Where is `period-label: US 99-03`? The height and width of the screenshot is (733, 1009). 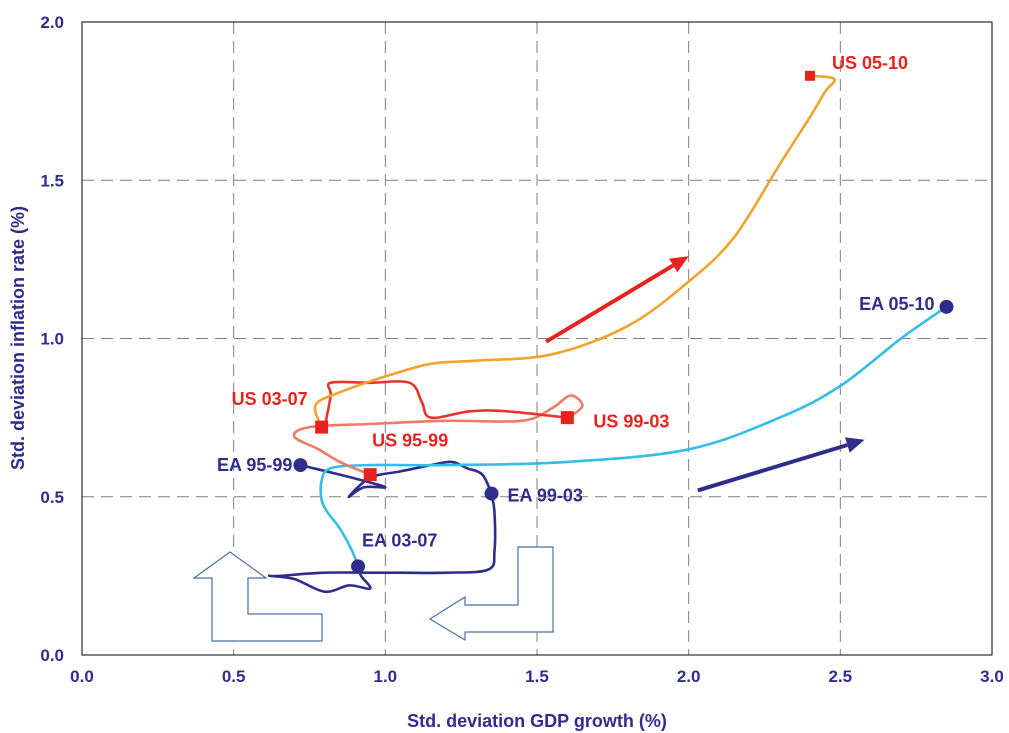
period-label: US 99-03 is located at coordinates (631, 422).